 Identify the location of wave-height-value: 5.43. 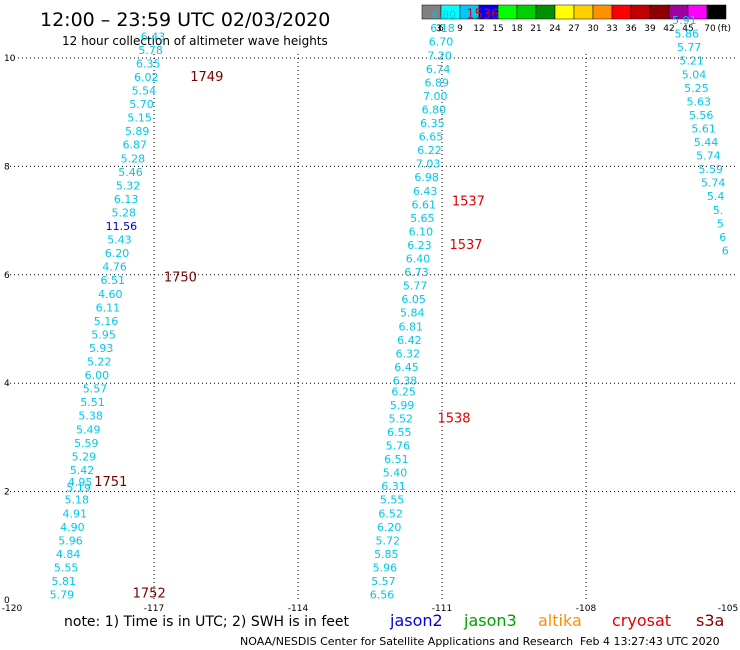
(119, 240).